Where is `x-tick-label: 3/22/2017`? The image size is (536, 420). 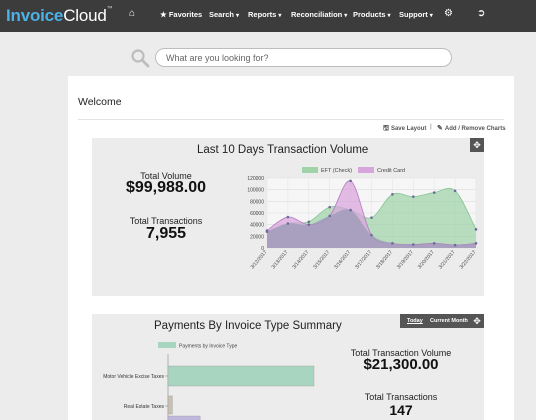
x-tick-label: 3/22/2017 is located at coordinates (468, 259).